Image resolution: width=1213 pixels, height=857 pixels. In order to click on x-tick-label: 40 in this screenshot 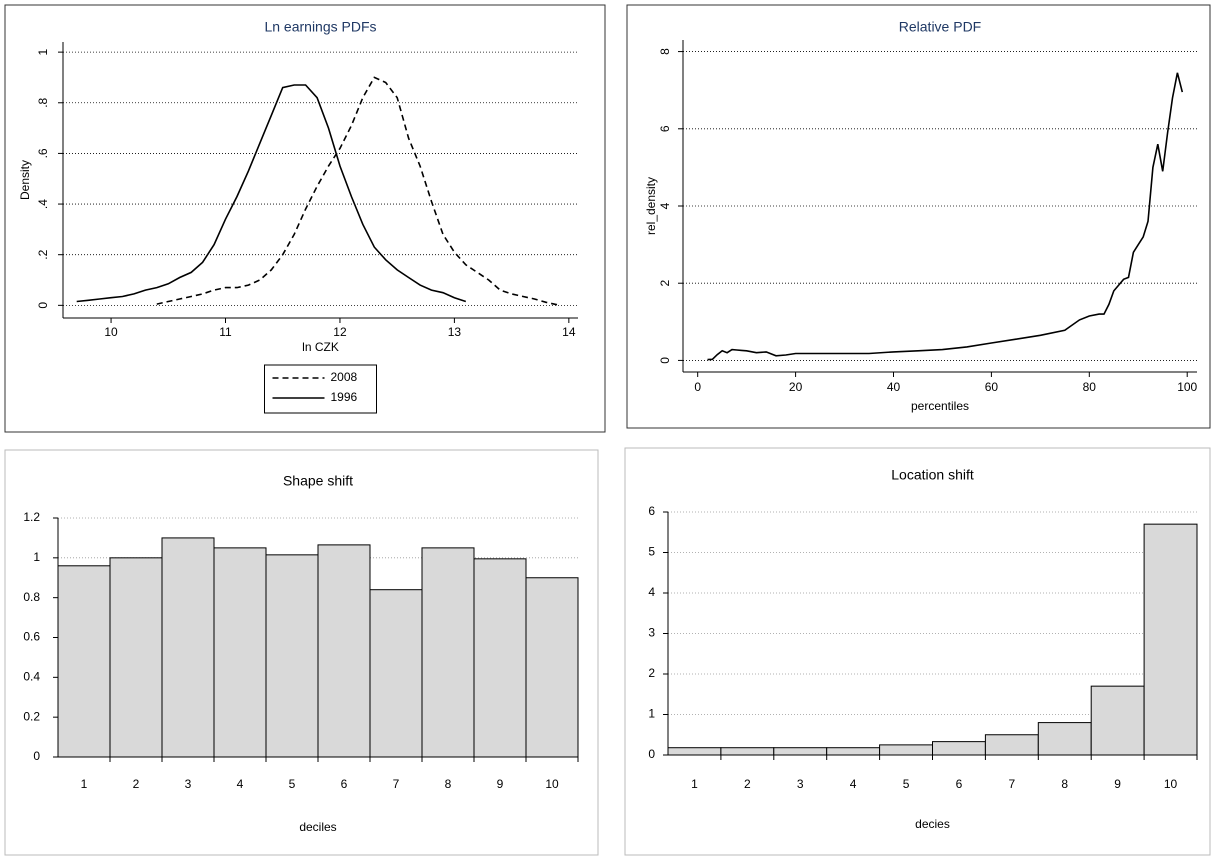, I will do `click(894, 387)`.